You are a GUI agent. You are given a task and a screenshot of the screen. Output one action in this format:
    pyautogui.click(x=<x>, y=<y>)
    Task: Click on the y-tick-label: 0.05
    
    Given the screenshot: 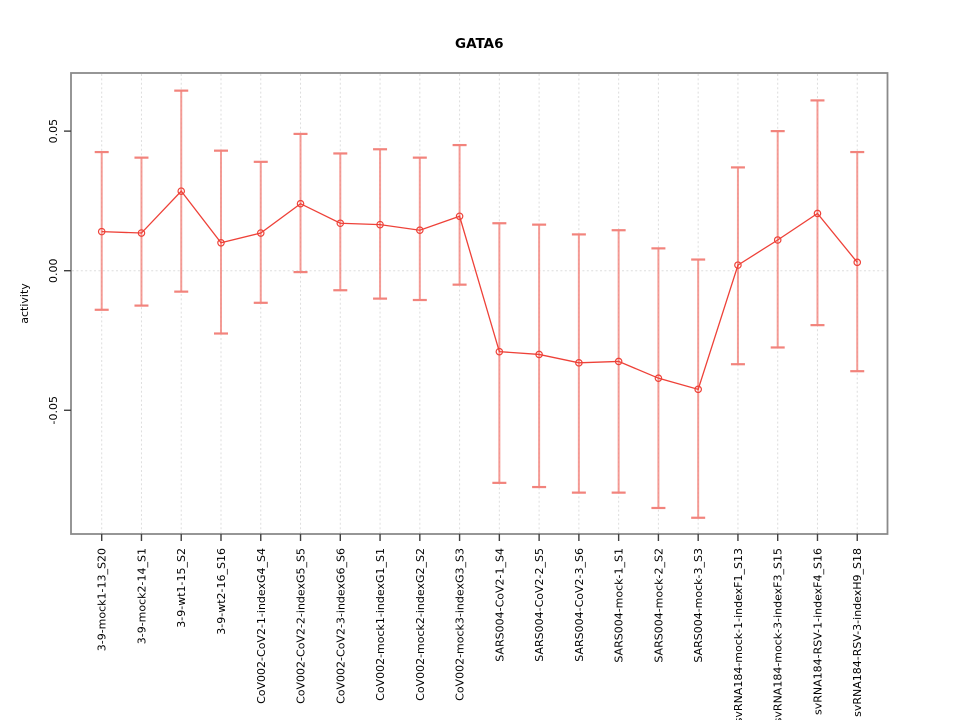 What is the action you would take?
    pyautogui.click(x=53, y=131)
    